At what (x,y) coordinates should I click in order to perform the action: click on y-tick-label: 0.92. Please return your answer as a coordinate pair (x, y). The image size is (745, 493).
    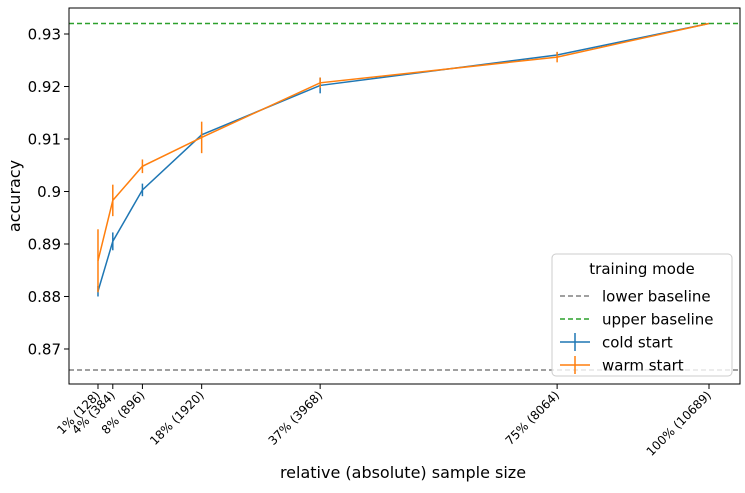
    Looking at the image, I should click on (44, 87).